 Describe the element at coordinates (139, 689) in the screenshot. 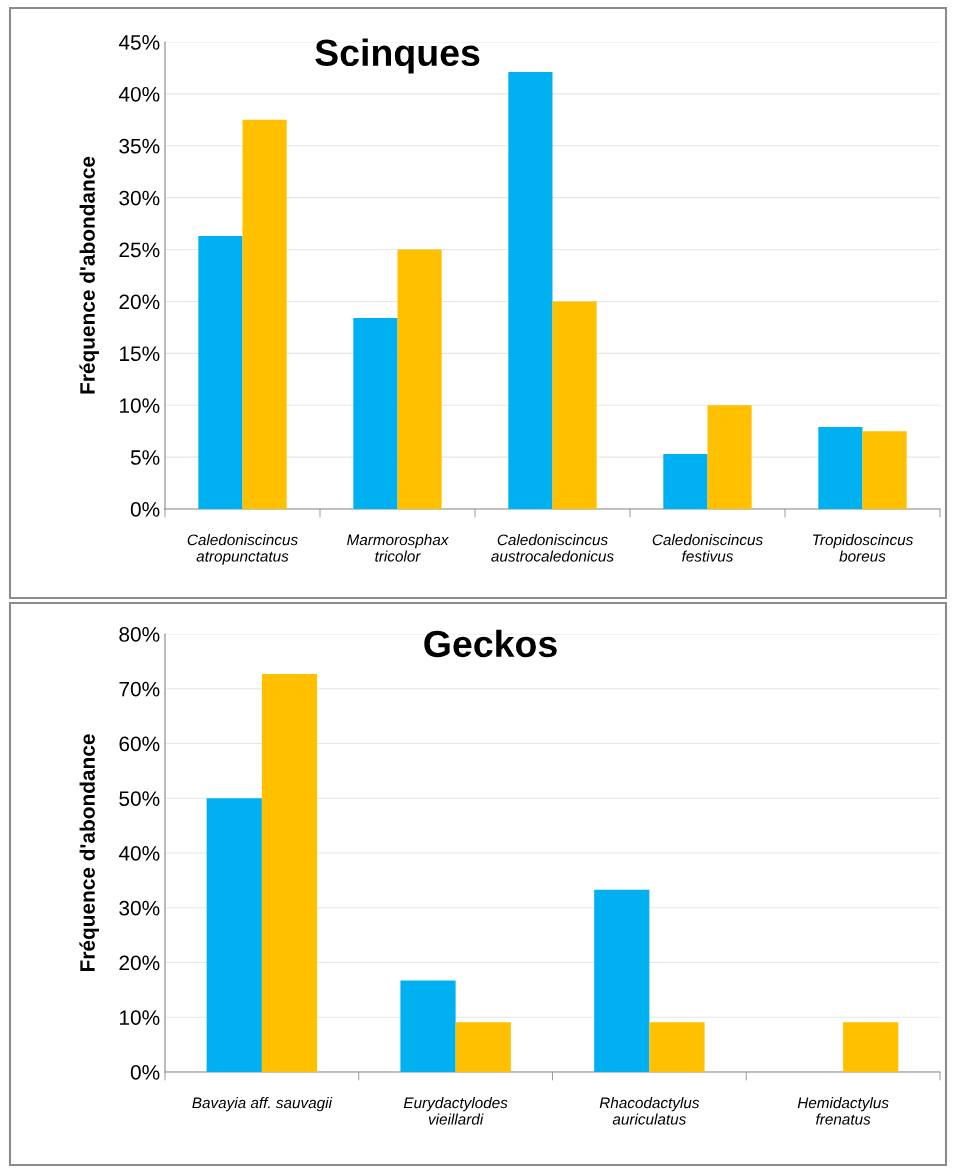

I see `y-tick-label: 70%` at that location.